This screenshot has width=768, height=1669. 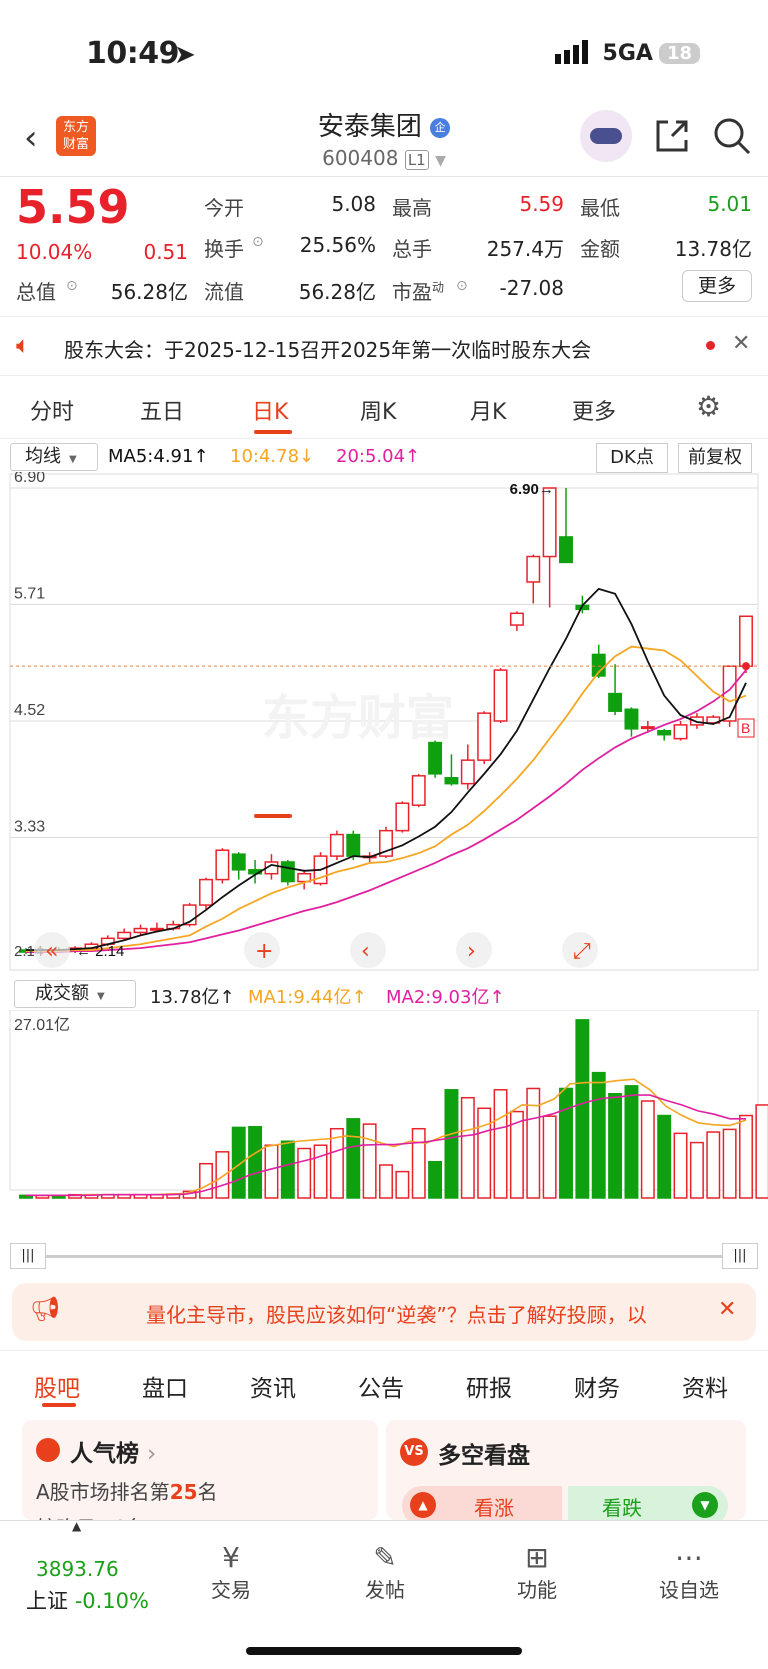 I want to click on tab-monthly-k: 月K, so click(x=488, y=412).